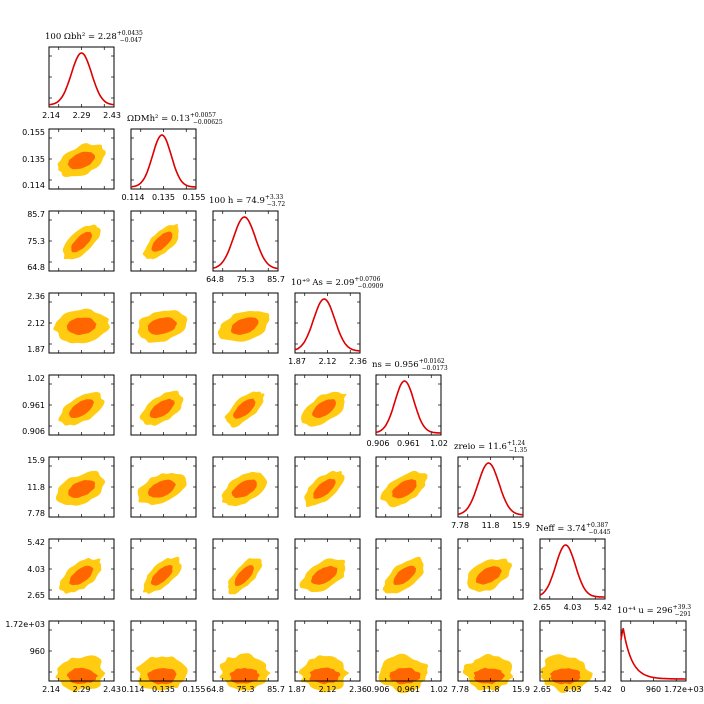 This screenshot has height=704, width=704. What do you see at coordinates (322, 575) in the screenshot?
I see `contour-panel-N_eff-vs-1e9_A_s` at bounding box center [322, 575].